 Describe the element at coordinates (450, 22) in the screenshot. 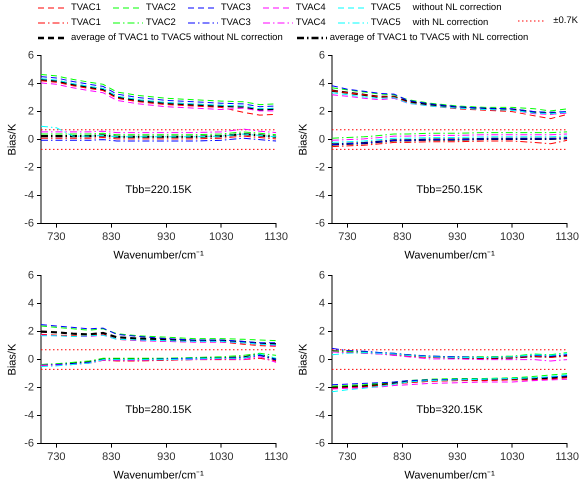

I see `text: with NL correction` at that location.